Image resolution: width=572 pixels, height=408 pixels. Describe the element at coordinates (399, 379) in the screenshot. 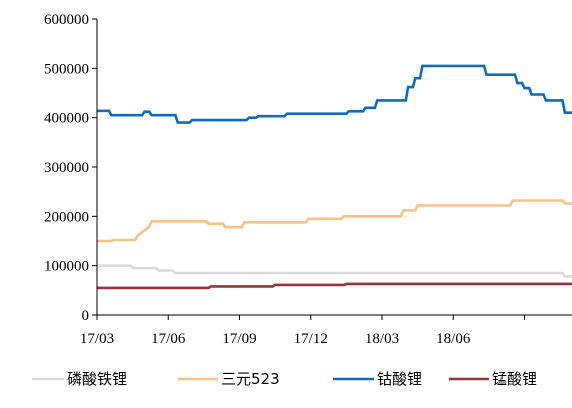

I see `legend-label-3: 钴酸锂` at that location.